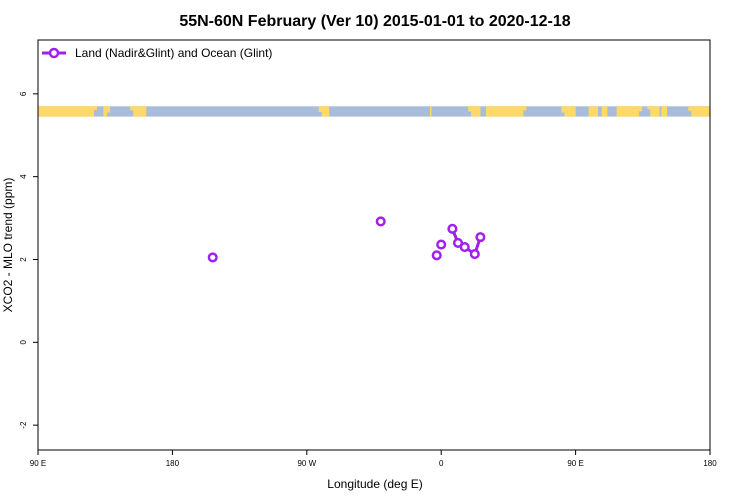 This screenshot has height=500, width=750. I want to click on series-points, so click(346, 239).